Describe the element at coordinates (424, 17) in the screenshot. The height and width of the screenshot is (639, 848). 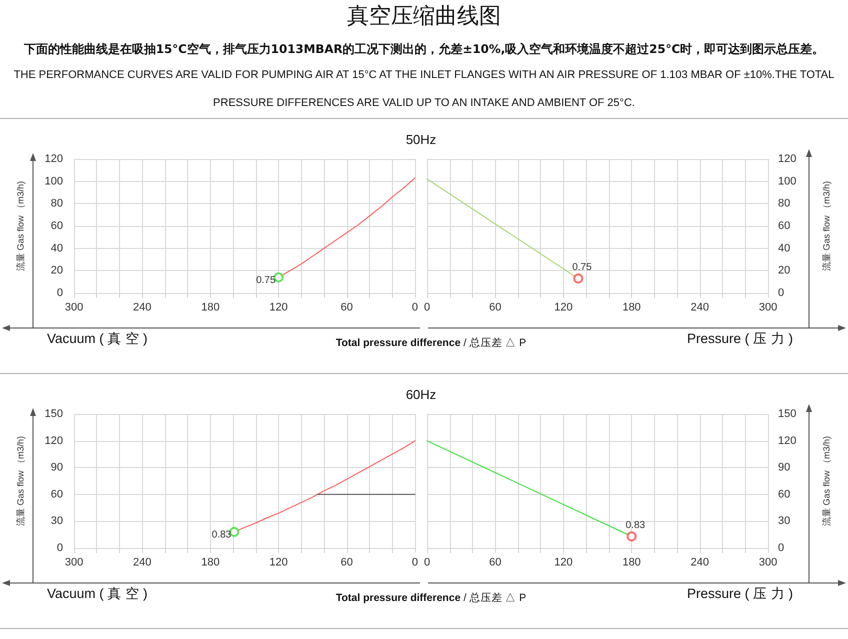
I see `text: 真空压缩曲线图` at that location.